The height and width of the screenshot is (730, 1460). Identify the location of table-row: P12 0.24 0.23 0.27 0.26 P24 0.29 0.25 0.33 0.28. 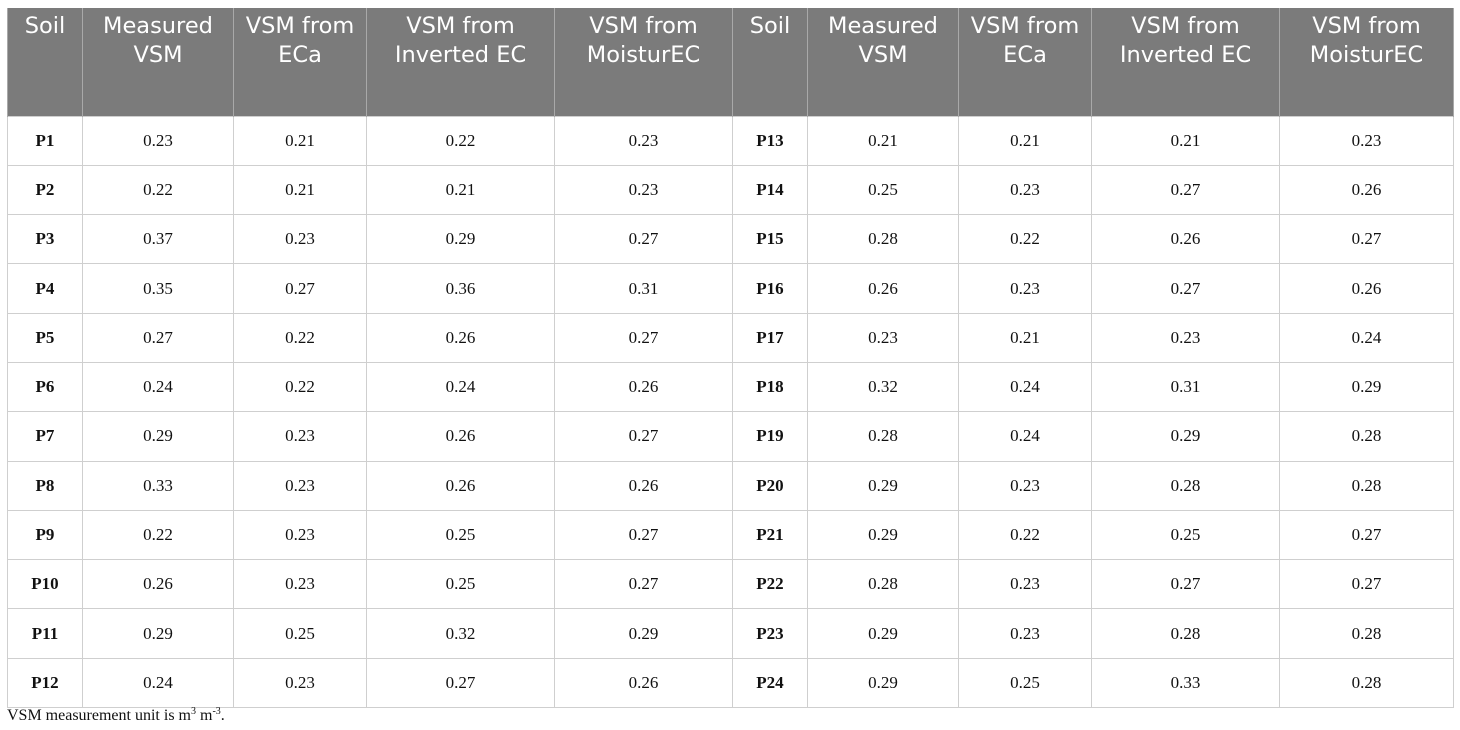
(730, 683).